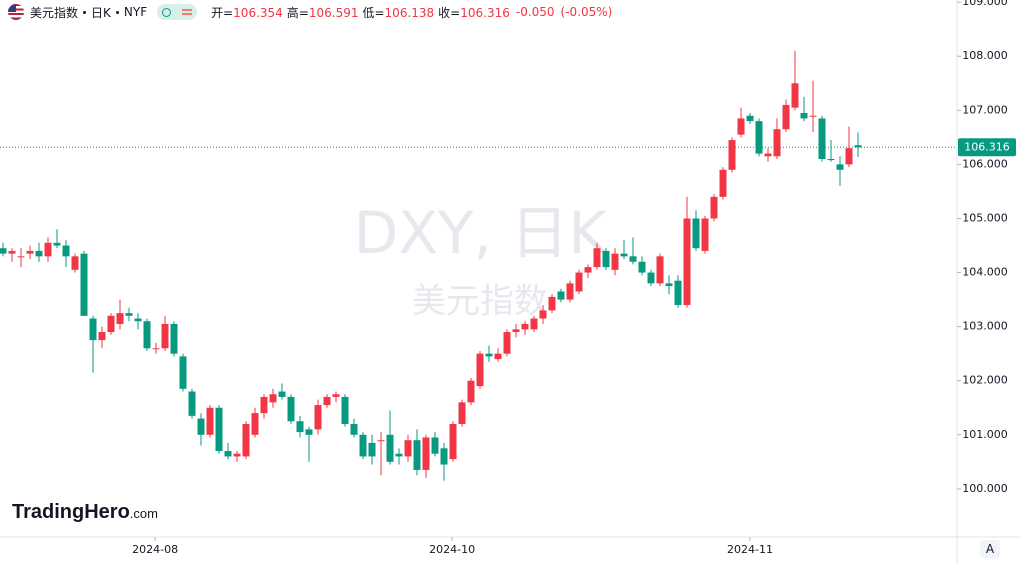  I want to click on watermark-symbol: DXY, 日K, so click(481, 233).